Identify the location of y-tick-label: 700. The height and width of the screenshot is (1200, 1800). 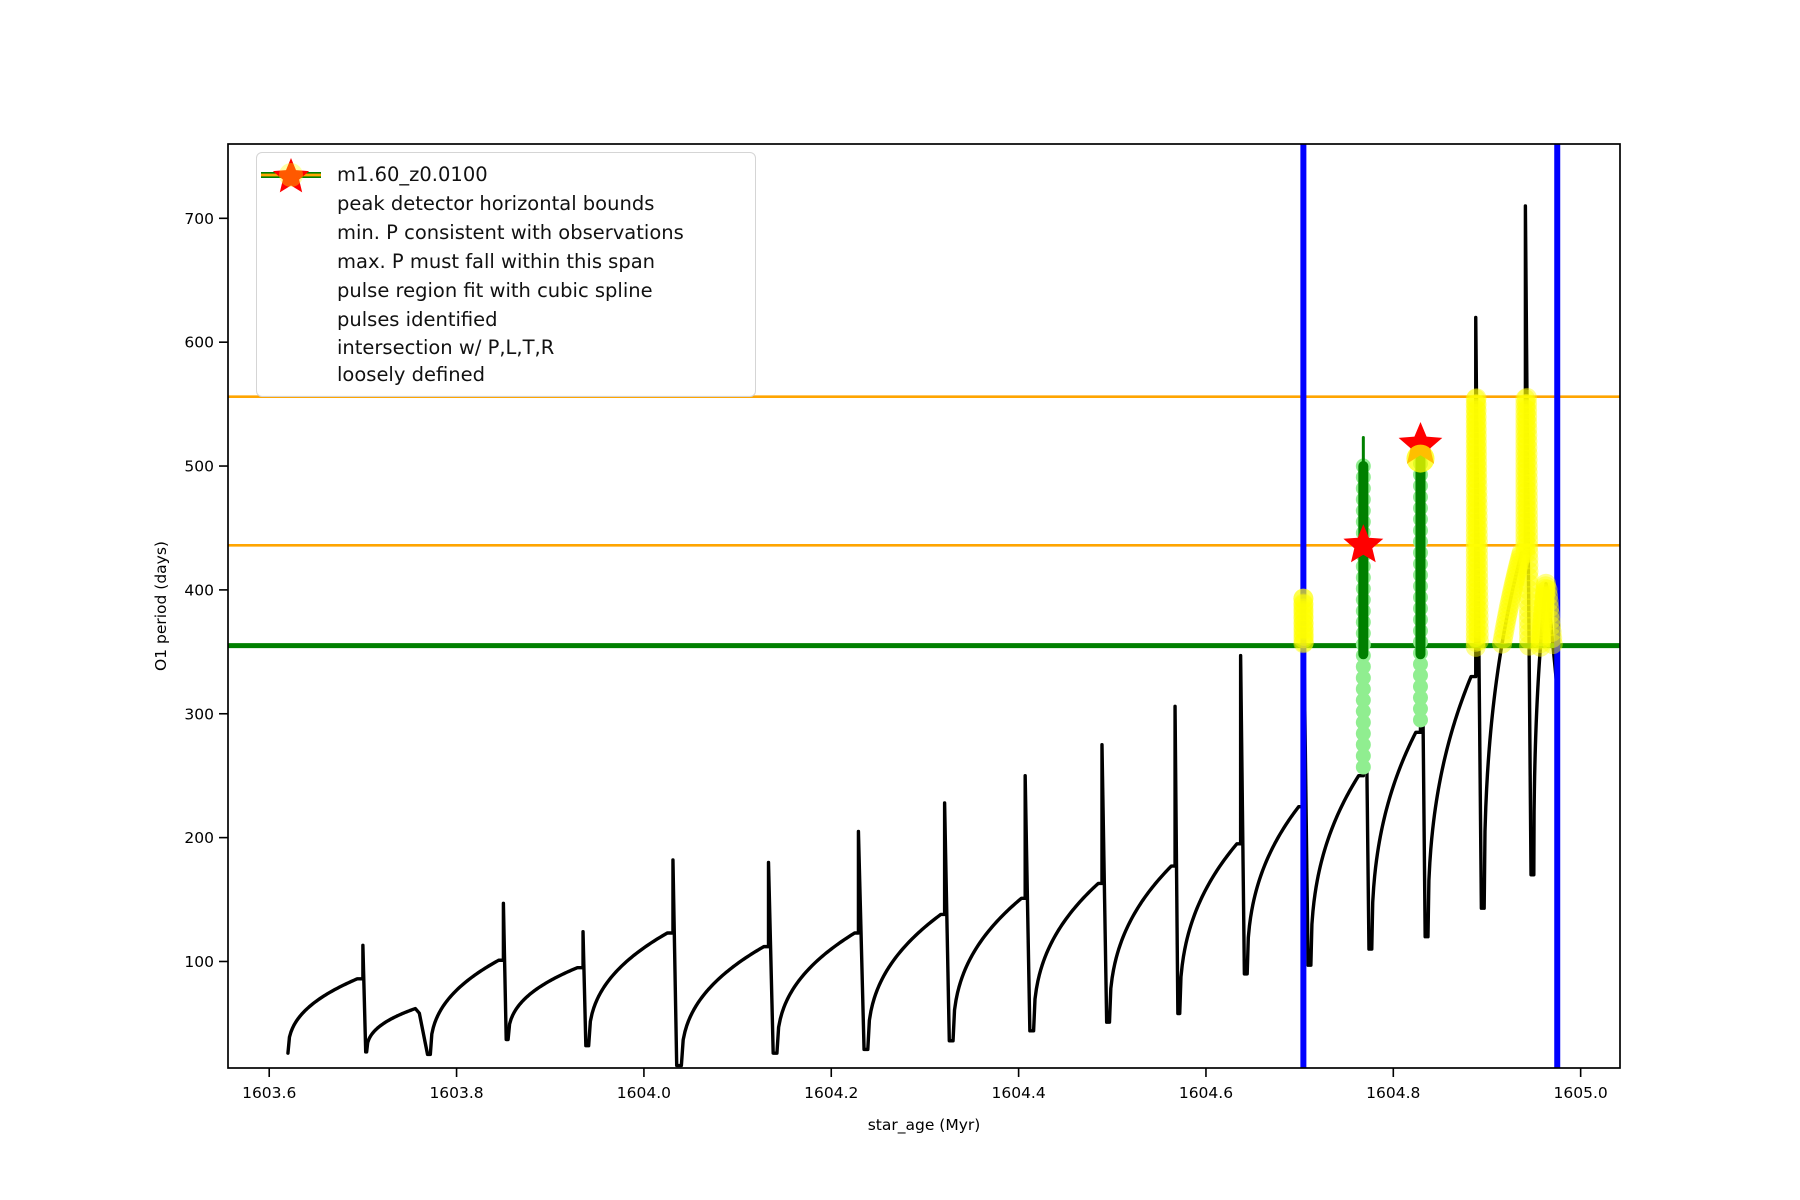
(199, 219).